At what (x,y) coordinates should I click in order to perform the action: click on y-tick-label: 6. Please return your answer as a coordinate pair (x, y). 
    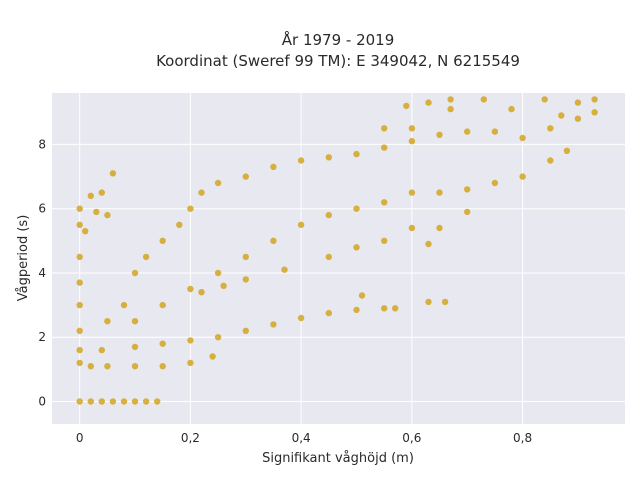
    Looking at the image, I should click on (42, 209).